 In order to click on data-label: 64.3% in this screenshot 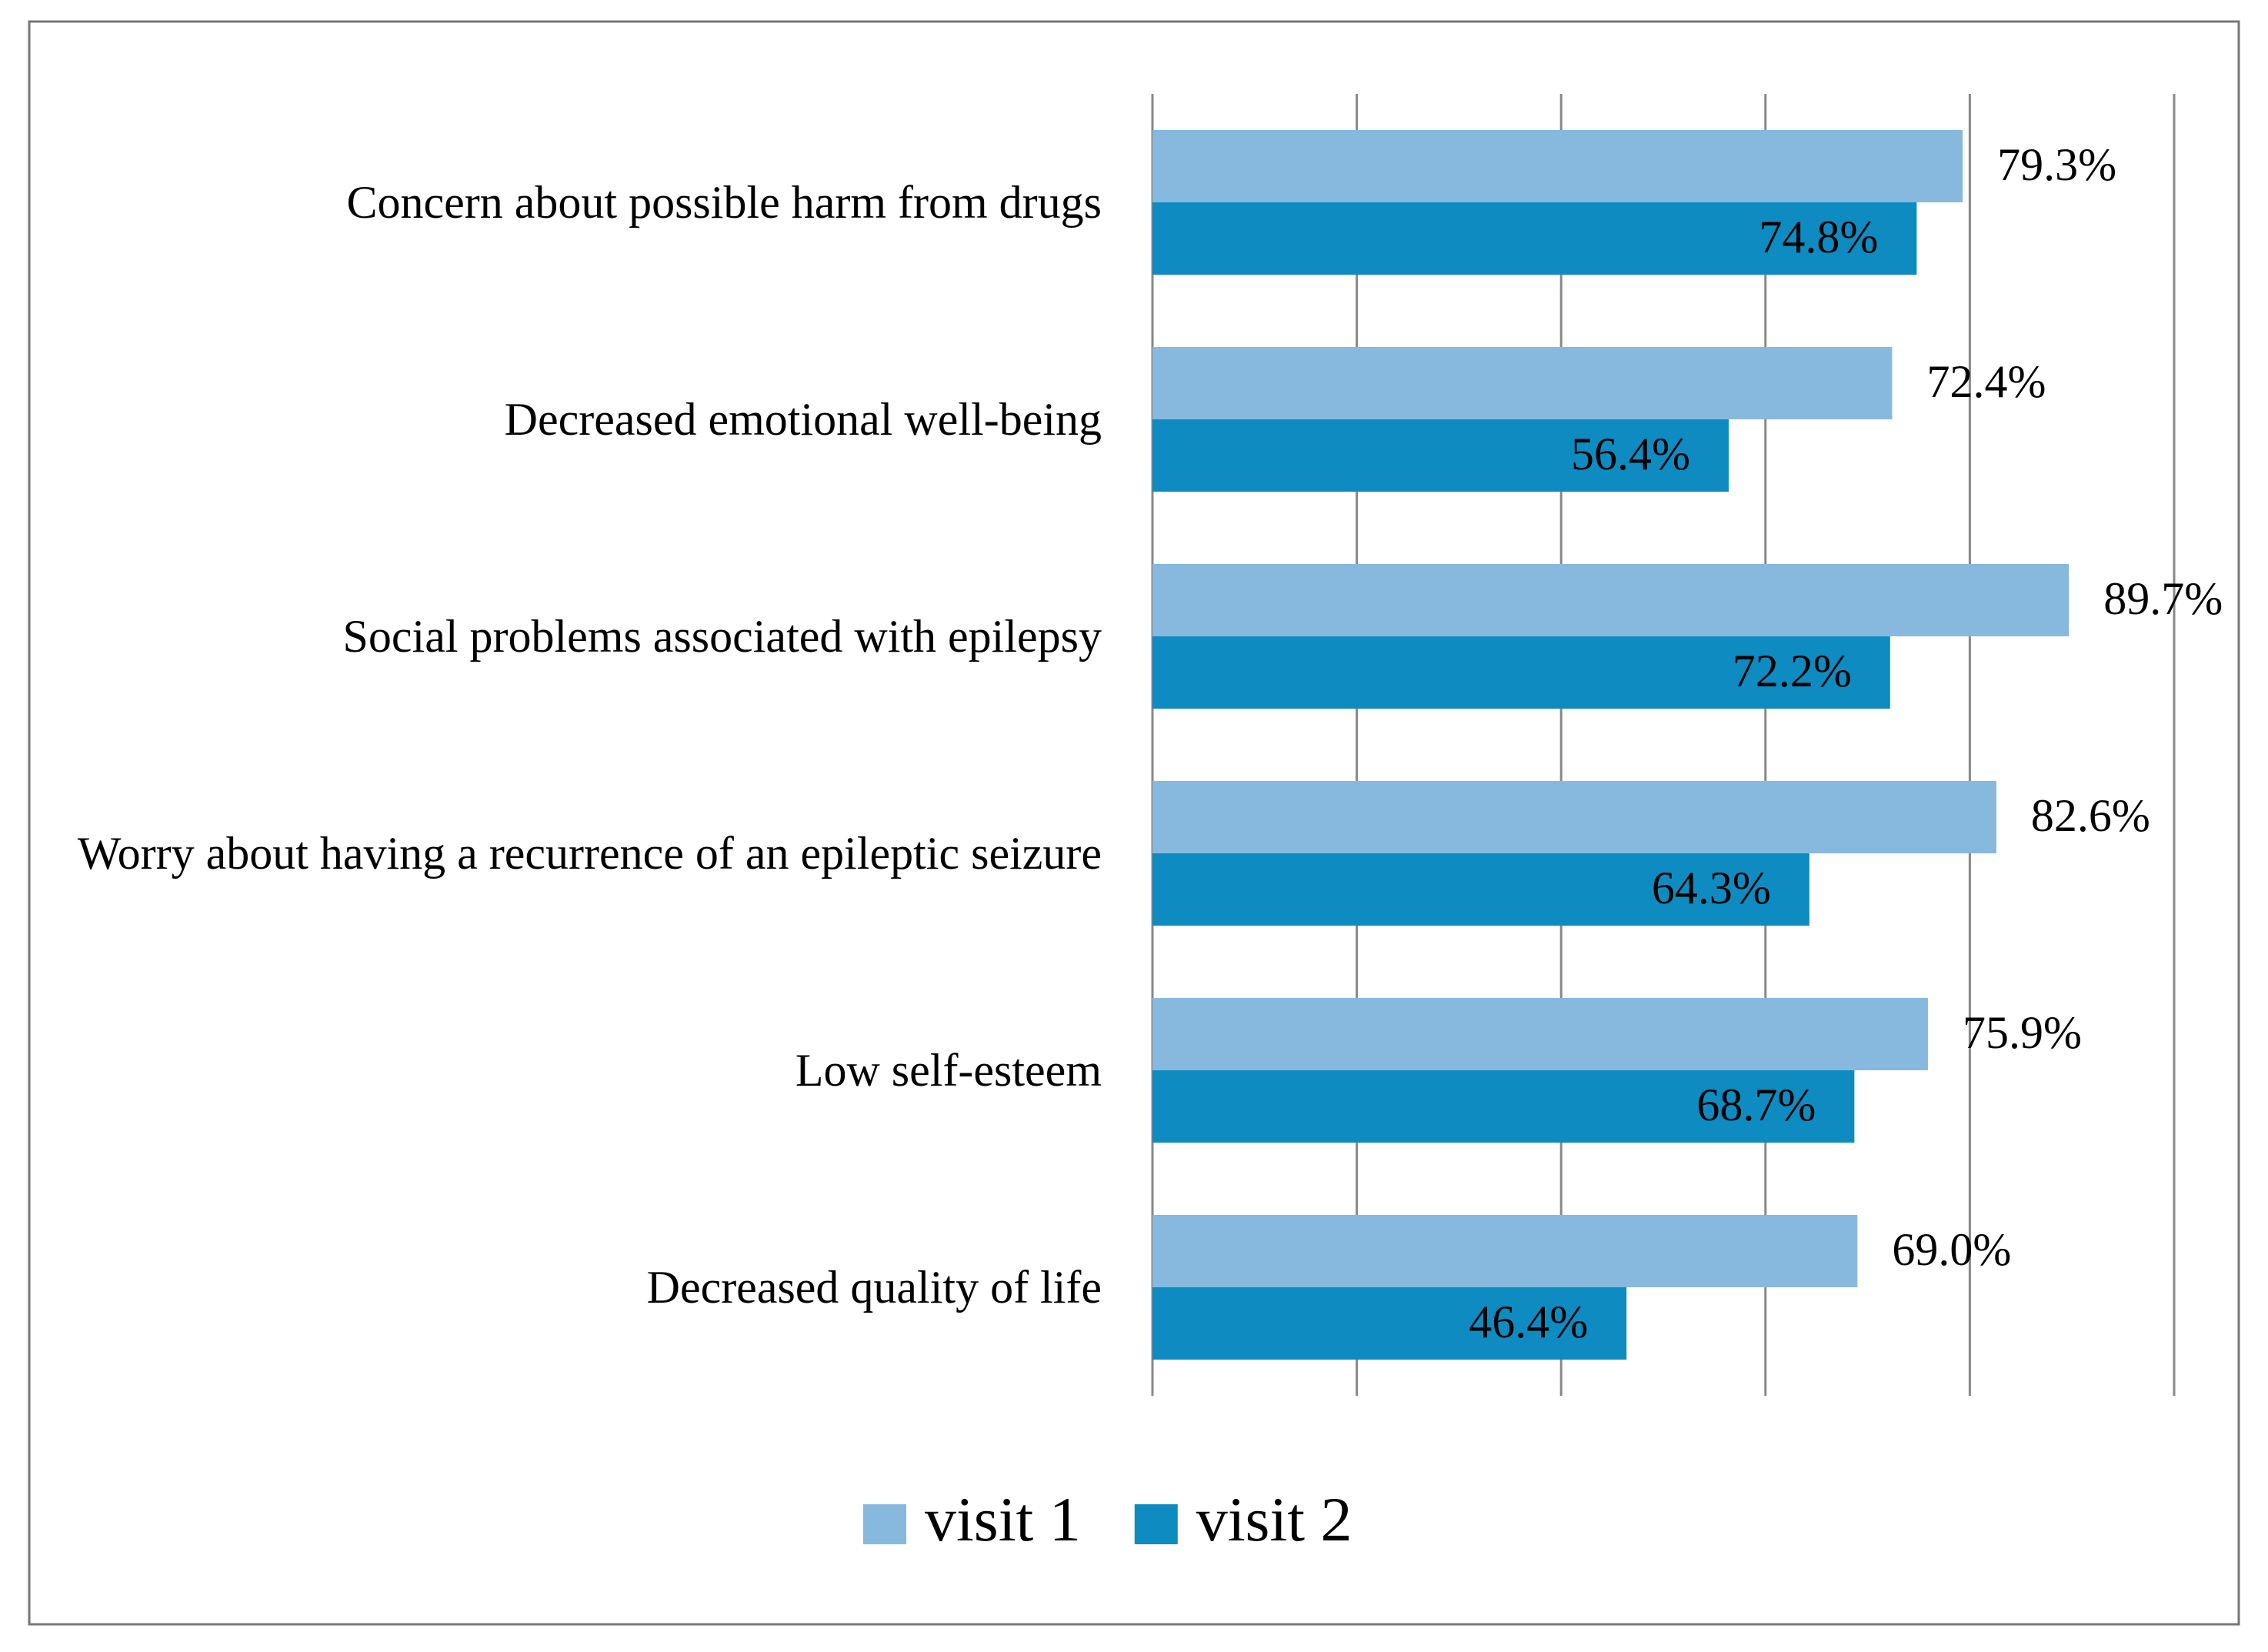, I will do `click(1712, 888)`.